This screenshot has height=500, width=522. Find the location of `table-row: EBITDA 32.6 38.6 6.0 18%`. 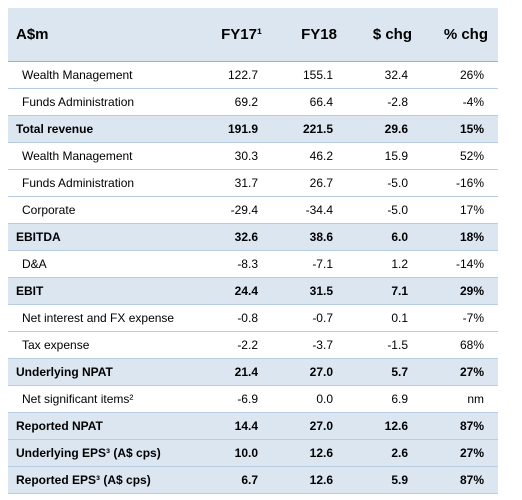

table-row: EBITDA 32.6 38.6 6.0 18% is located at coordinates (253, 237).